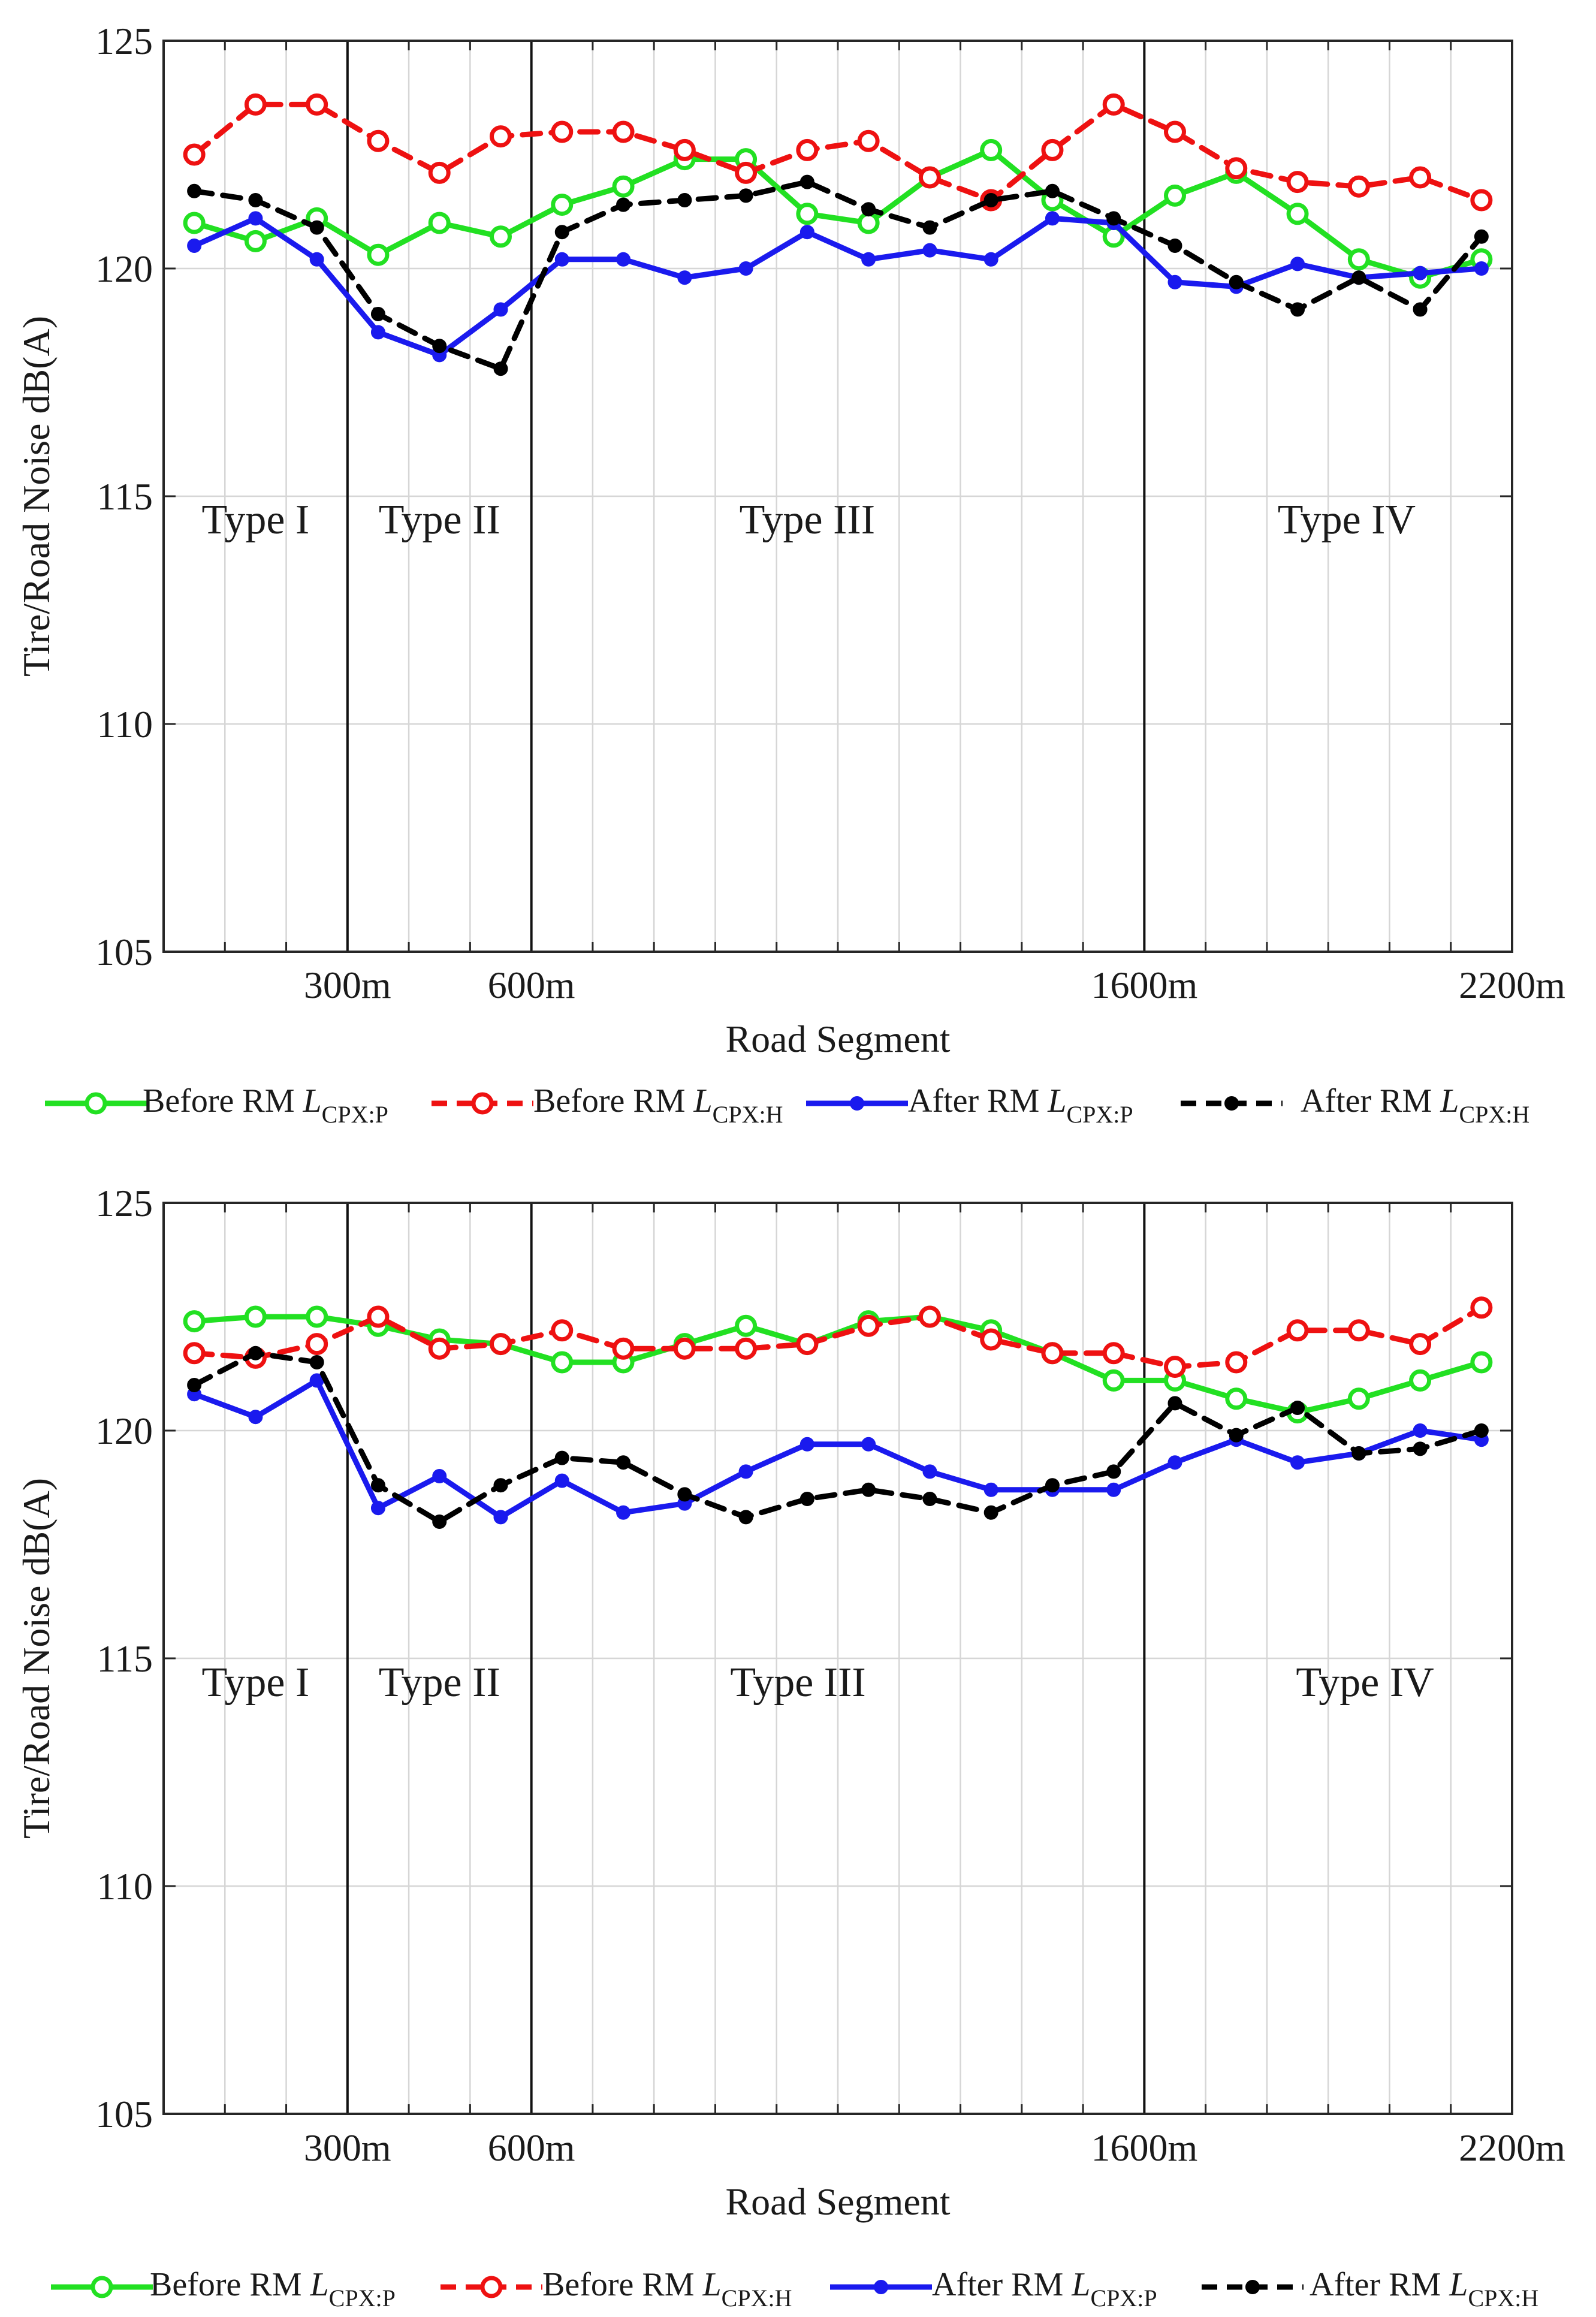  I want to click on x-tick-label: 300m, so click(347, 2147).